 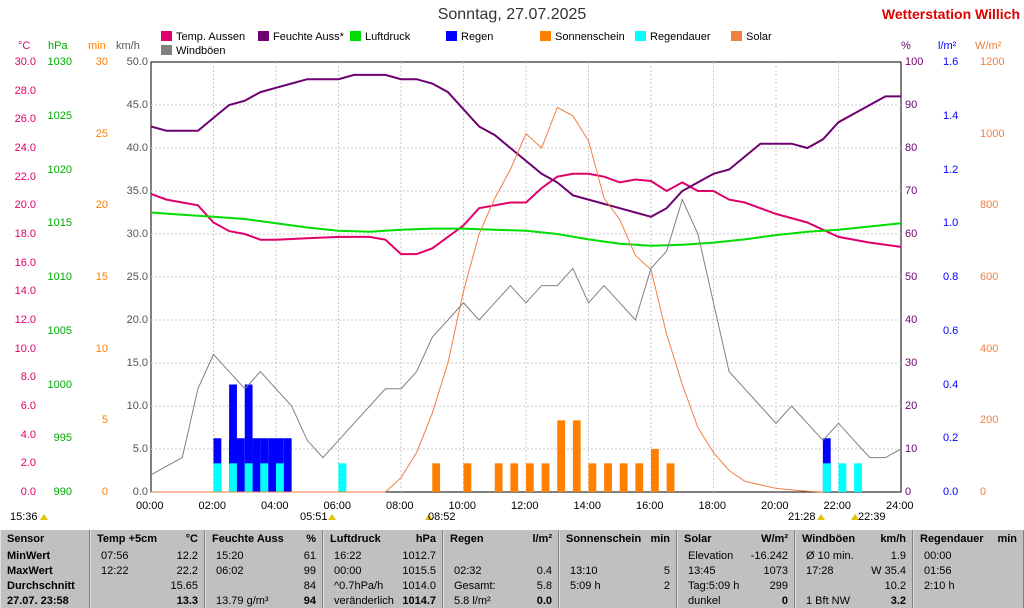 I want to click on tick-label-press: 1000, so click(x=59, y=384).